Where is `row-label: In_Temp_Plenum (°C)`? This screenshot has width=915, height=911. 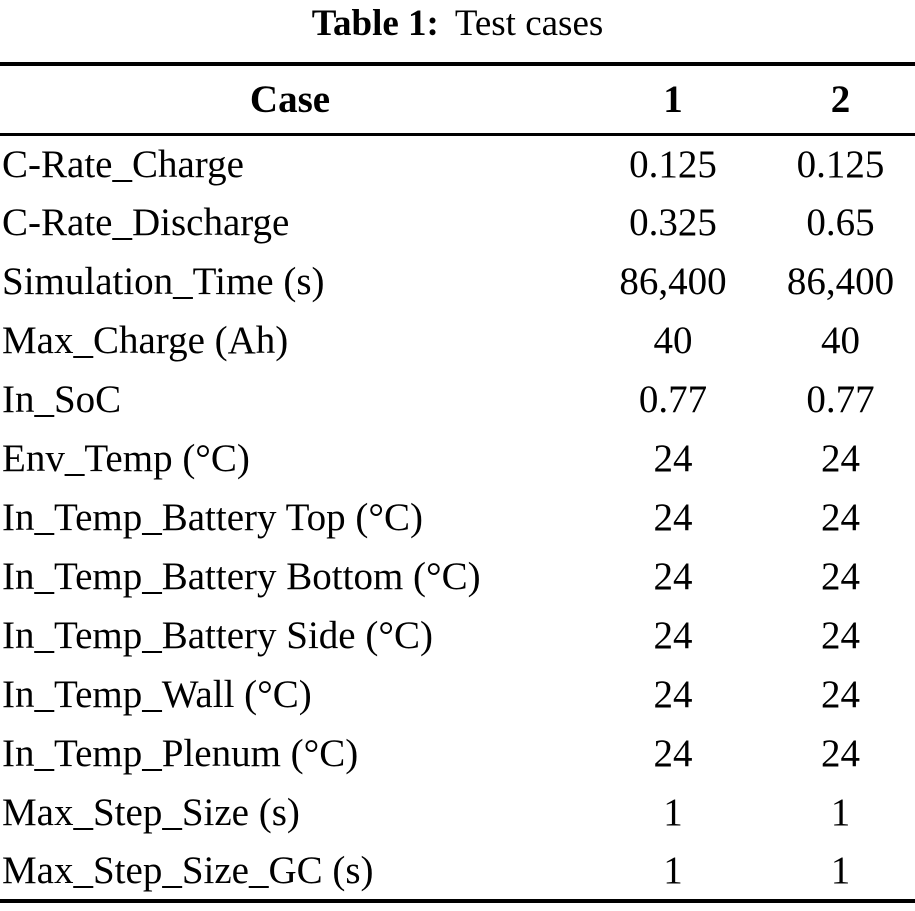
row-label: In_Temp_Plenum (°C) is located at coordinates (180, 753).